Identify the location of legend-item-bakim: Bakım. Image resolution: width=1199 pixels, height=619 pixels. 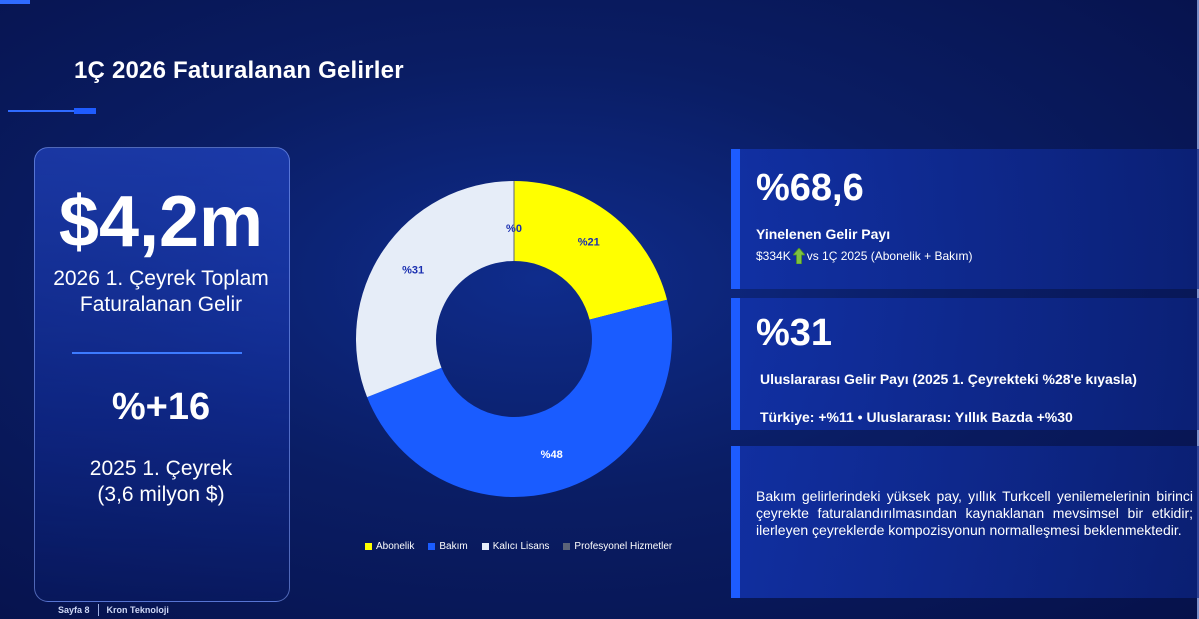
(448, 546).